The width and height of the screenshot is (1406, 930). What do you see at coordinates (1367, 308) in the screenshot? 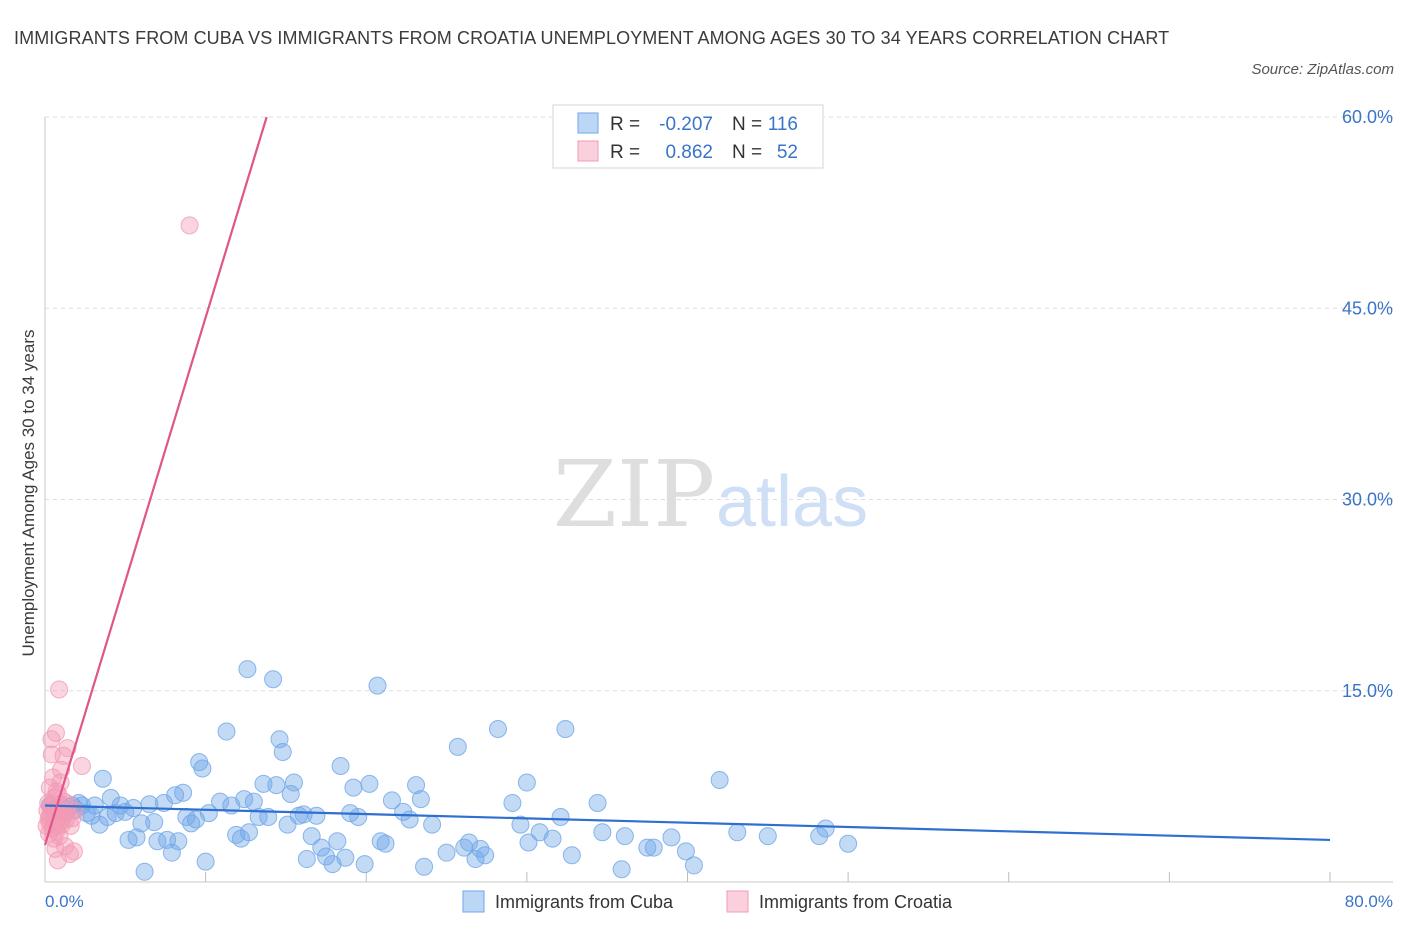
I see `y-tick-label-45: 45.0%` at bounding box center [1367, 308].